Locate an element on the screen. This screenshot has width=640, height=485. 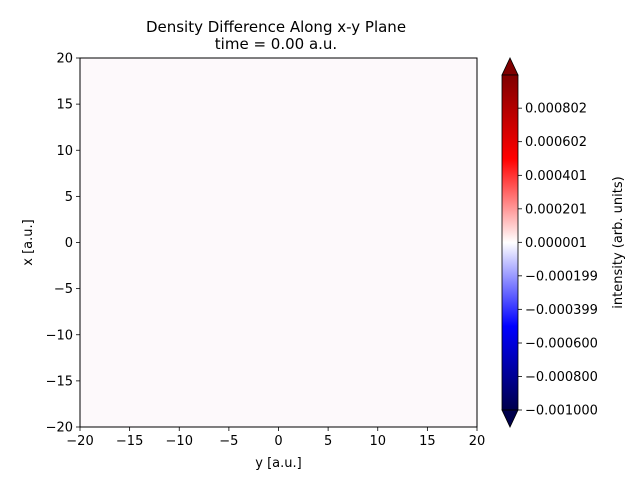
x-axis-label: y [a.u.] is located at coordinates (278, 463).